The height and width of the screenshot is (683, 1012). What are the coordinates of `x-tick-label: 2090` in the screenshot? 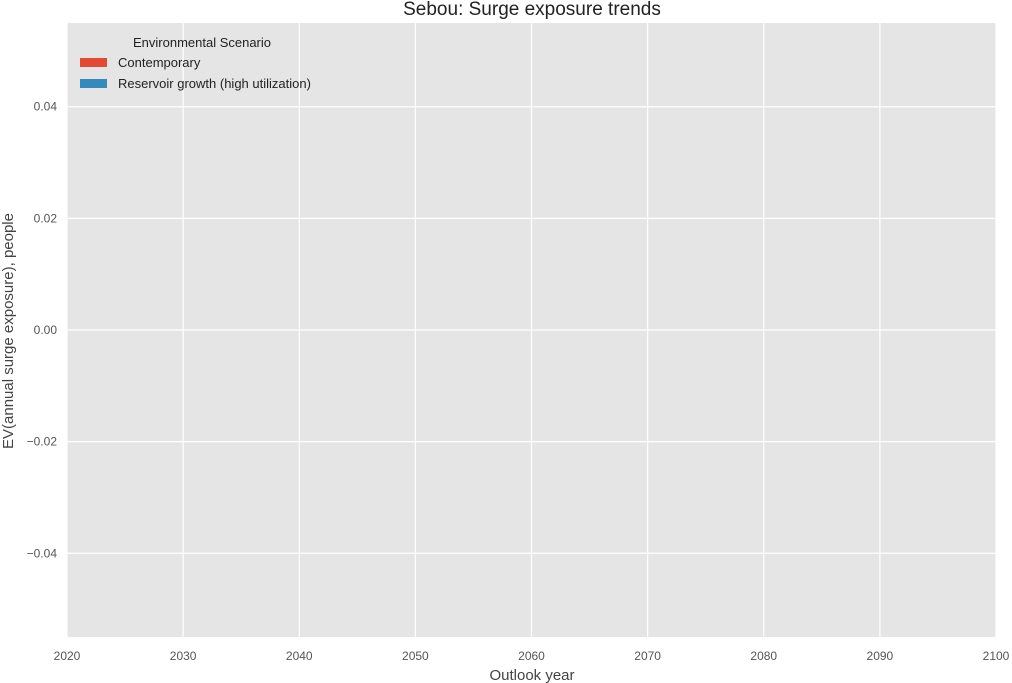 It's located at (880, 656).